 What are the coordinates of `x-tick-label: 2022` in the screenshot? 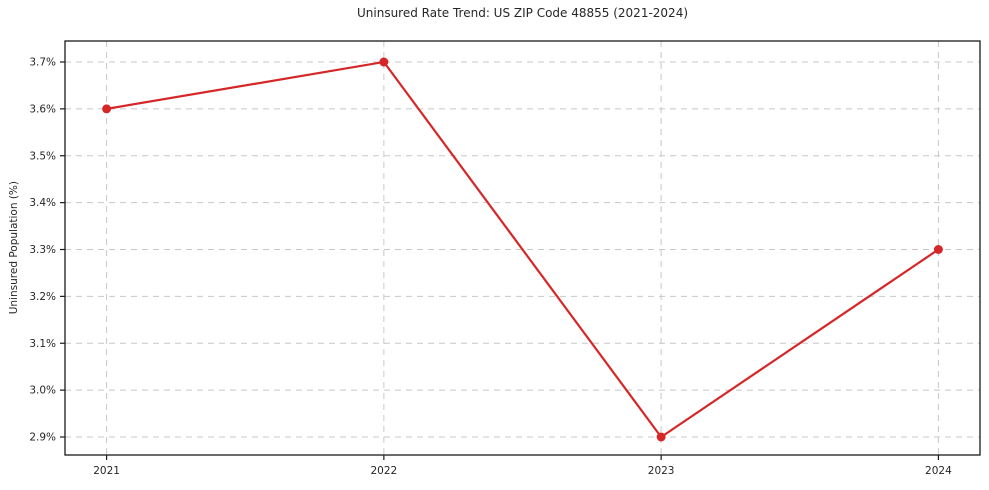 It's located at (383, 471).